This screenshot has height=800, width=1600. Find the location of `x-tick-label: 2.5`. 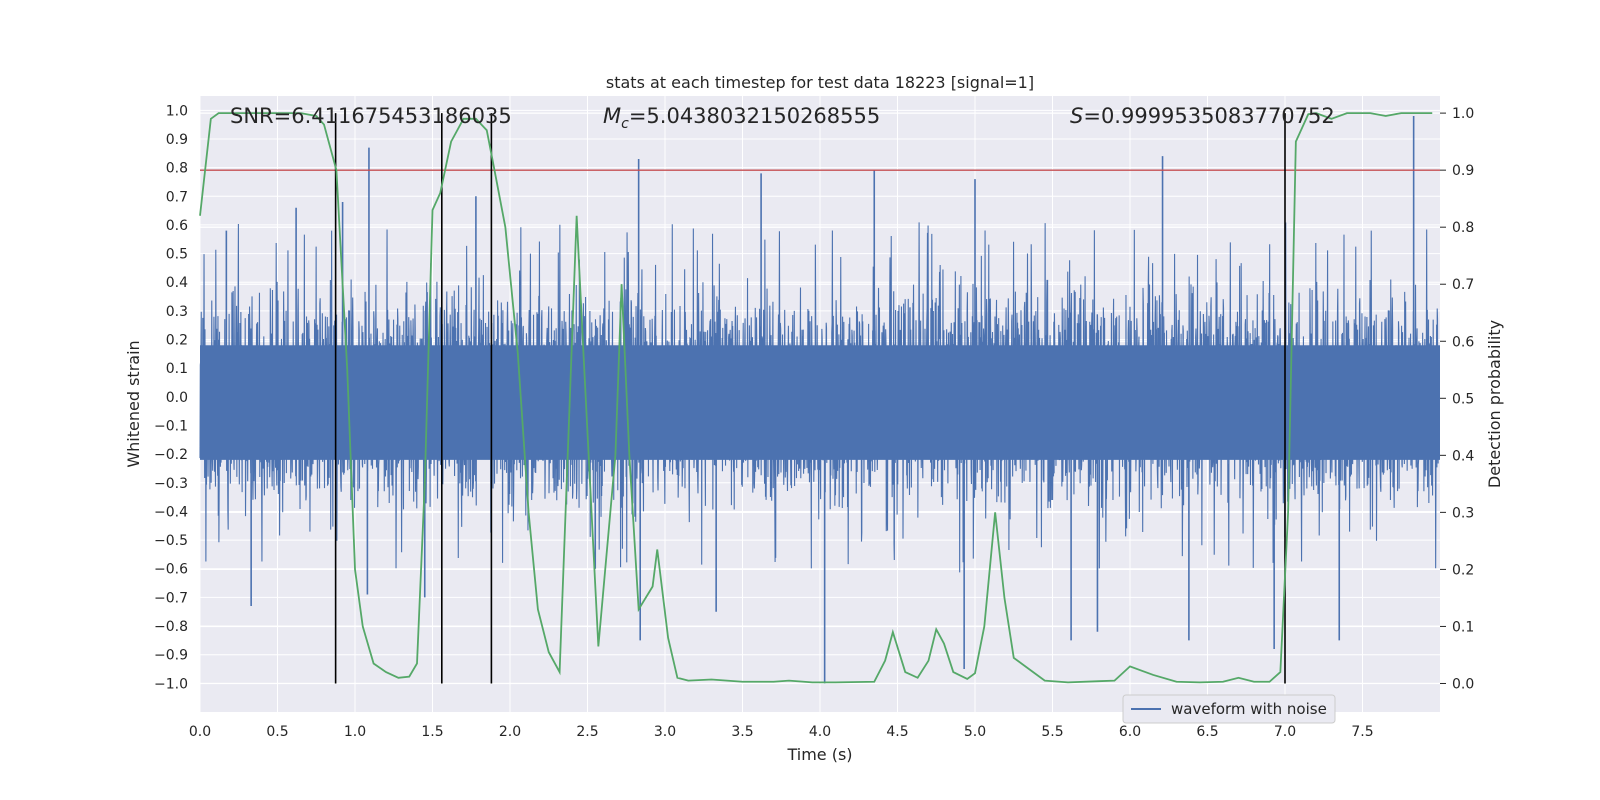

x-tick-label: 2.5 is located at coordinates (587, 732).